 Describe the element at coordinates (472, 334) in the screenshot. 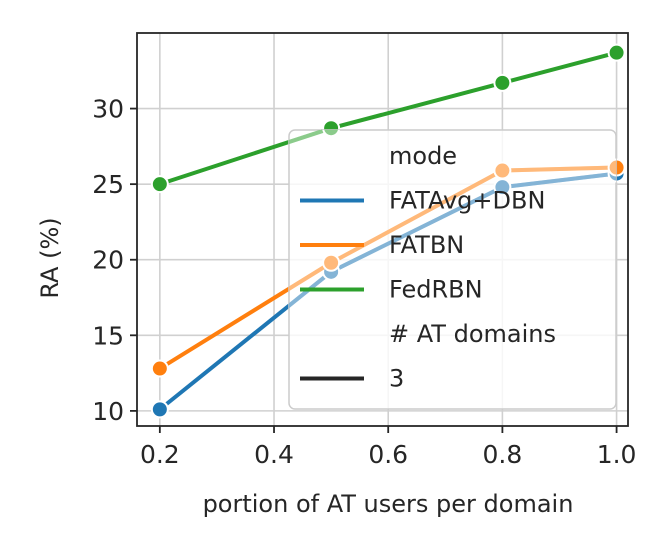

I see `legend-title-at-domains: # AT domains` at that location.